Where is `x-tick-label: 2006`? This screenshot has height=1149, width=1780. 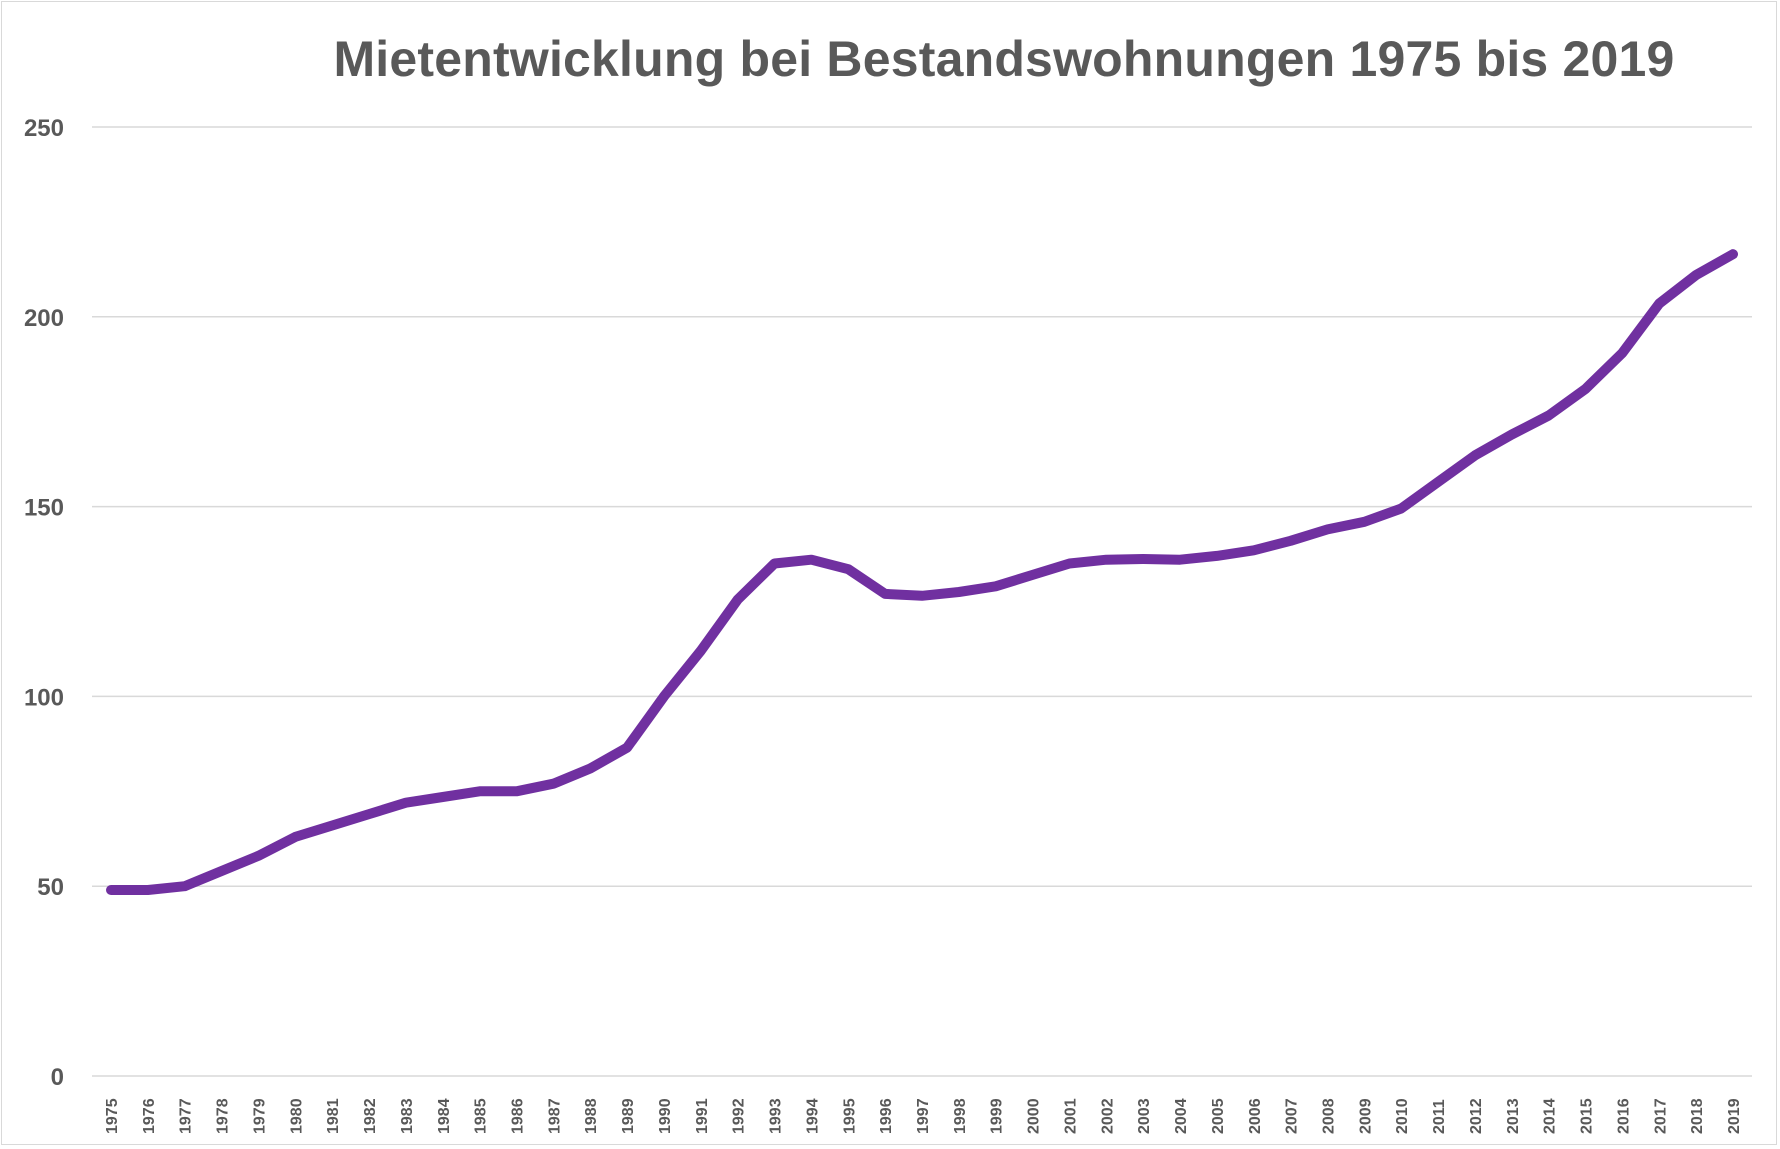 x-tick-label: 2006 is located at coordinates (1255, 1116).